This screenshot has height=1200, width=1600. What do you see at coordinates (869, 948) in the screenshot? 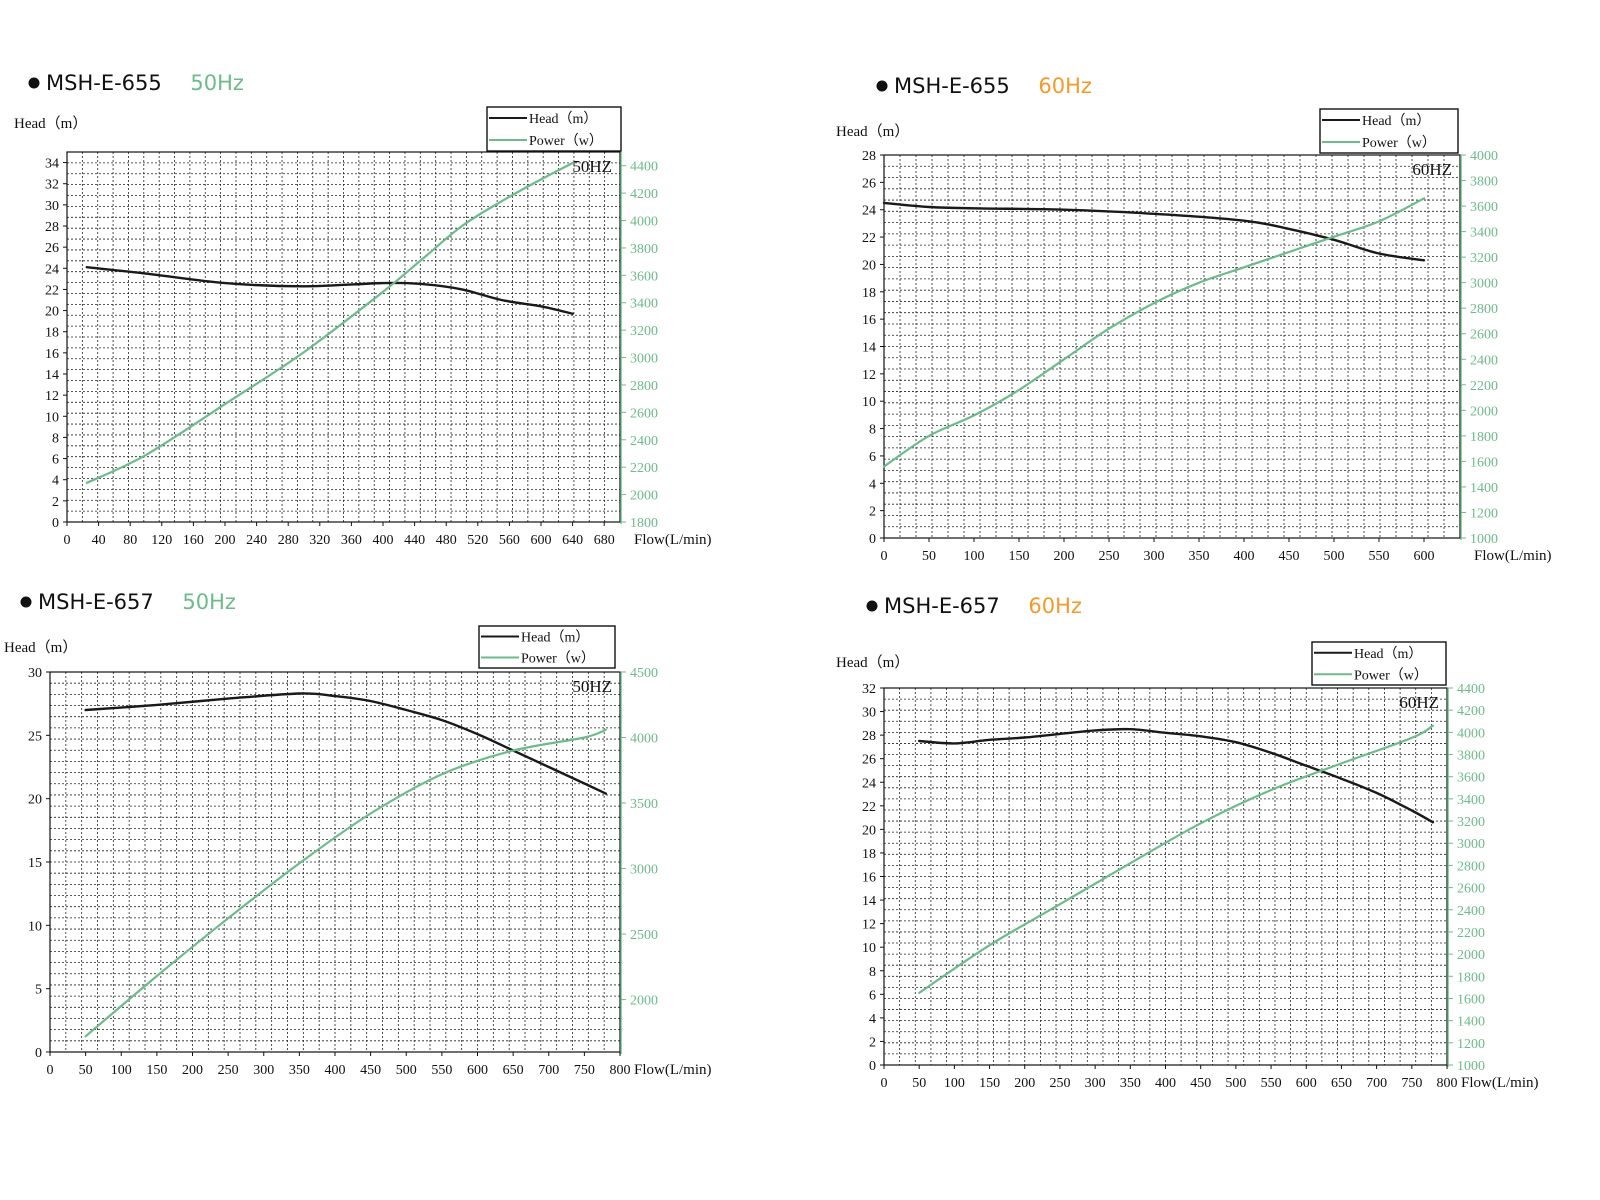
I see `chart3-ytick-label-5: 10` at bounding box center [869, 948].